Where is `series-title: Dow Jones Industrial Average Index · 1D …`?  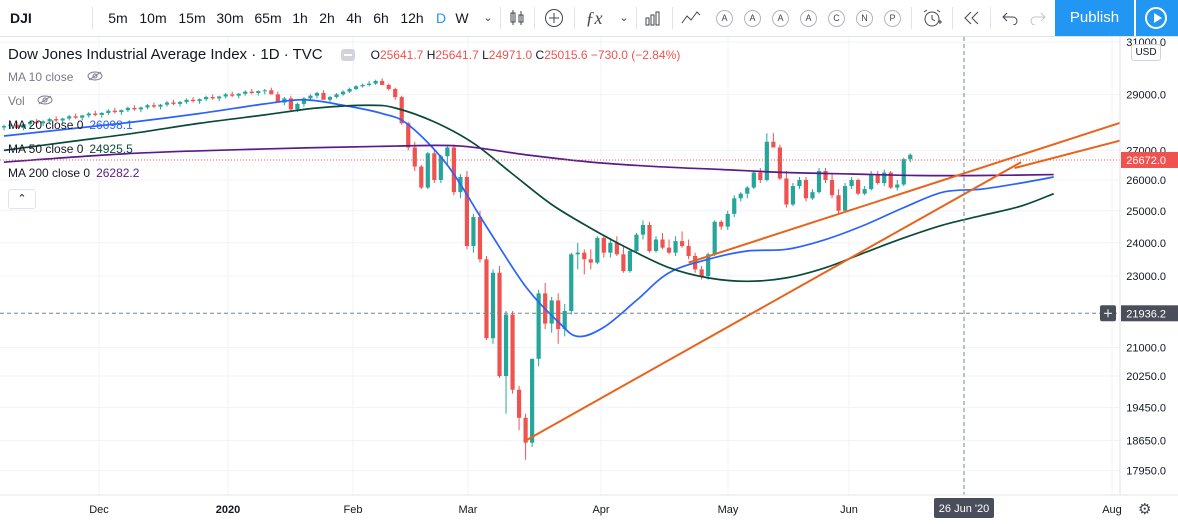
series-title: Dow Jones Industrial Average Index · 1D … is located at coordinates (165, 54).